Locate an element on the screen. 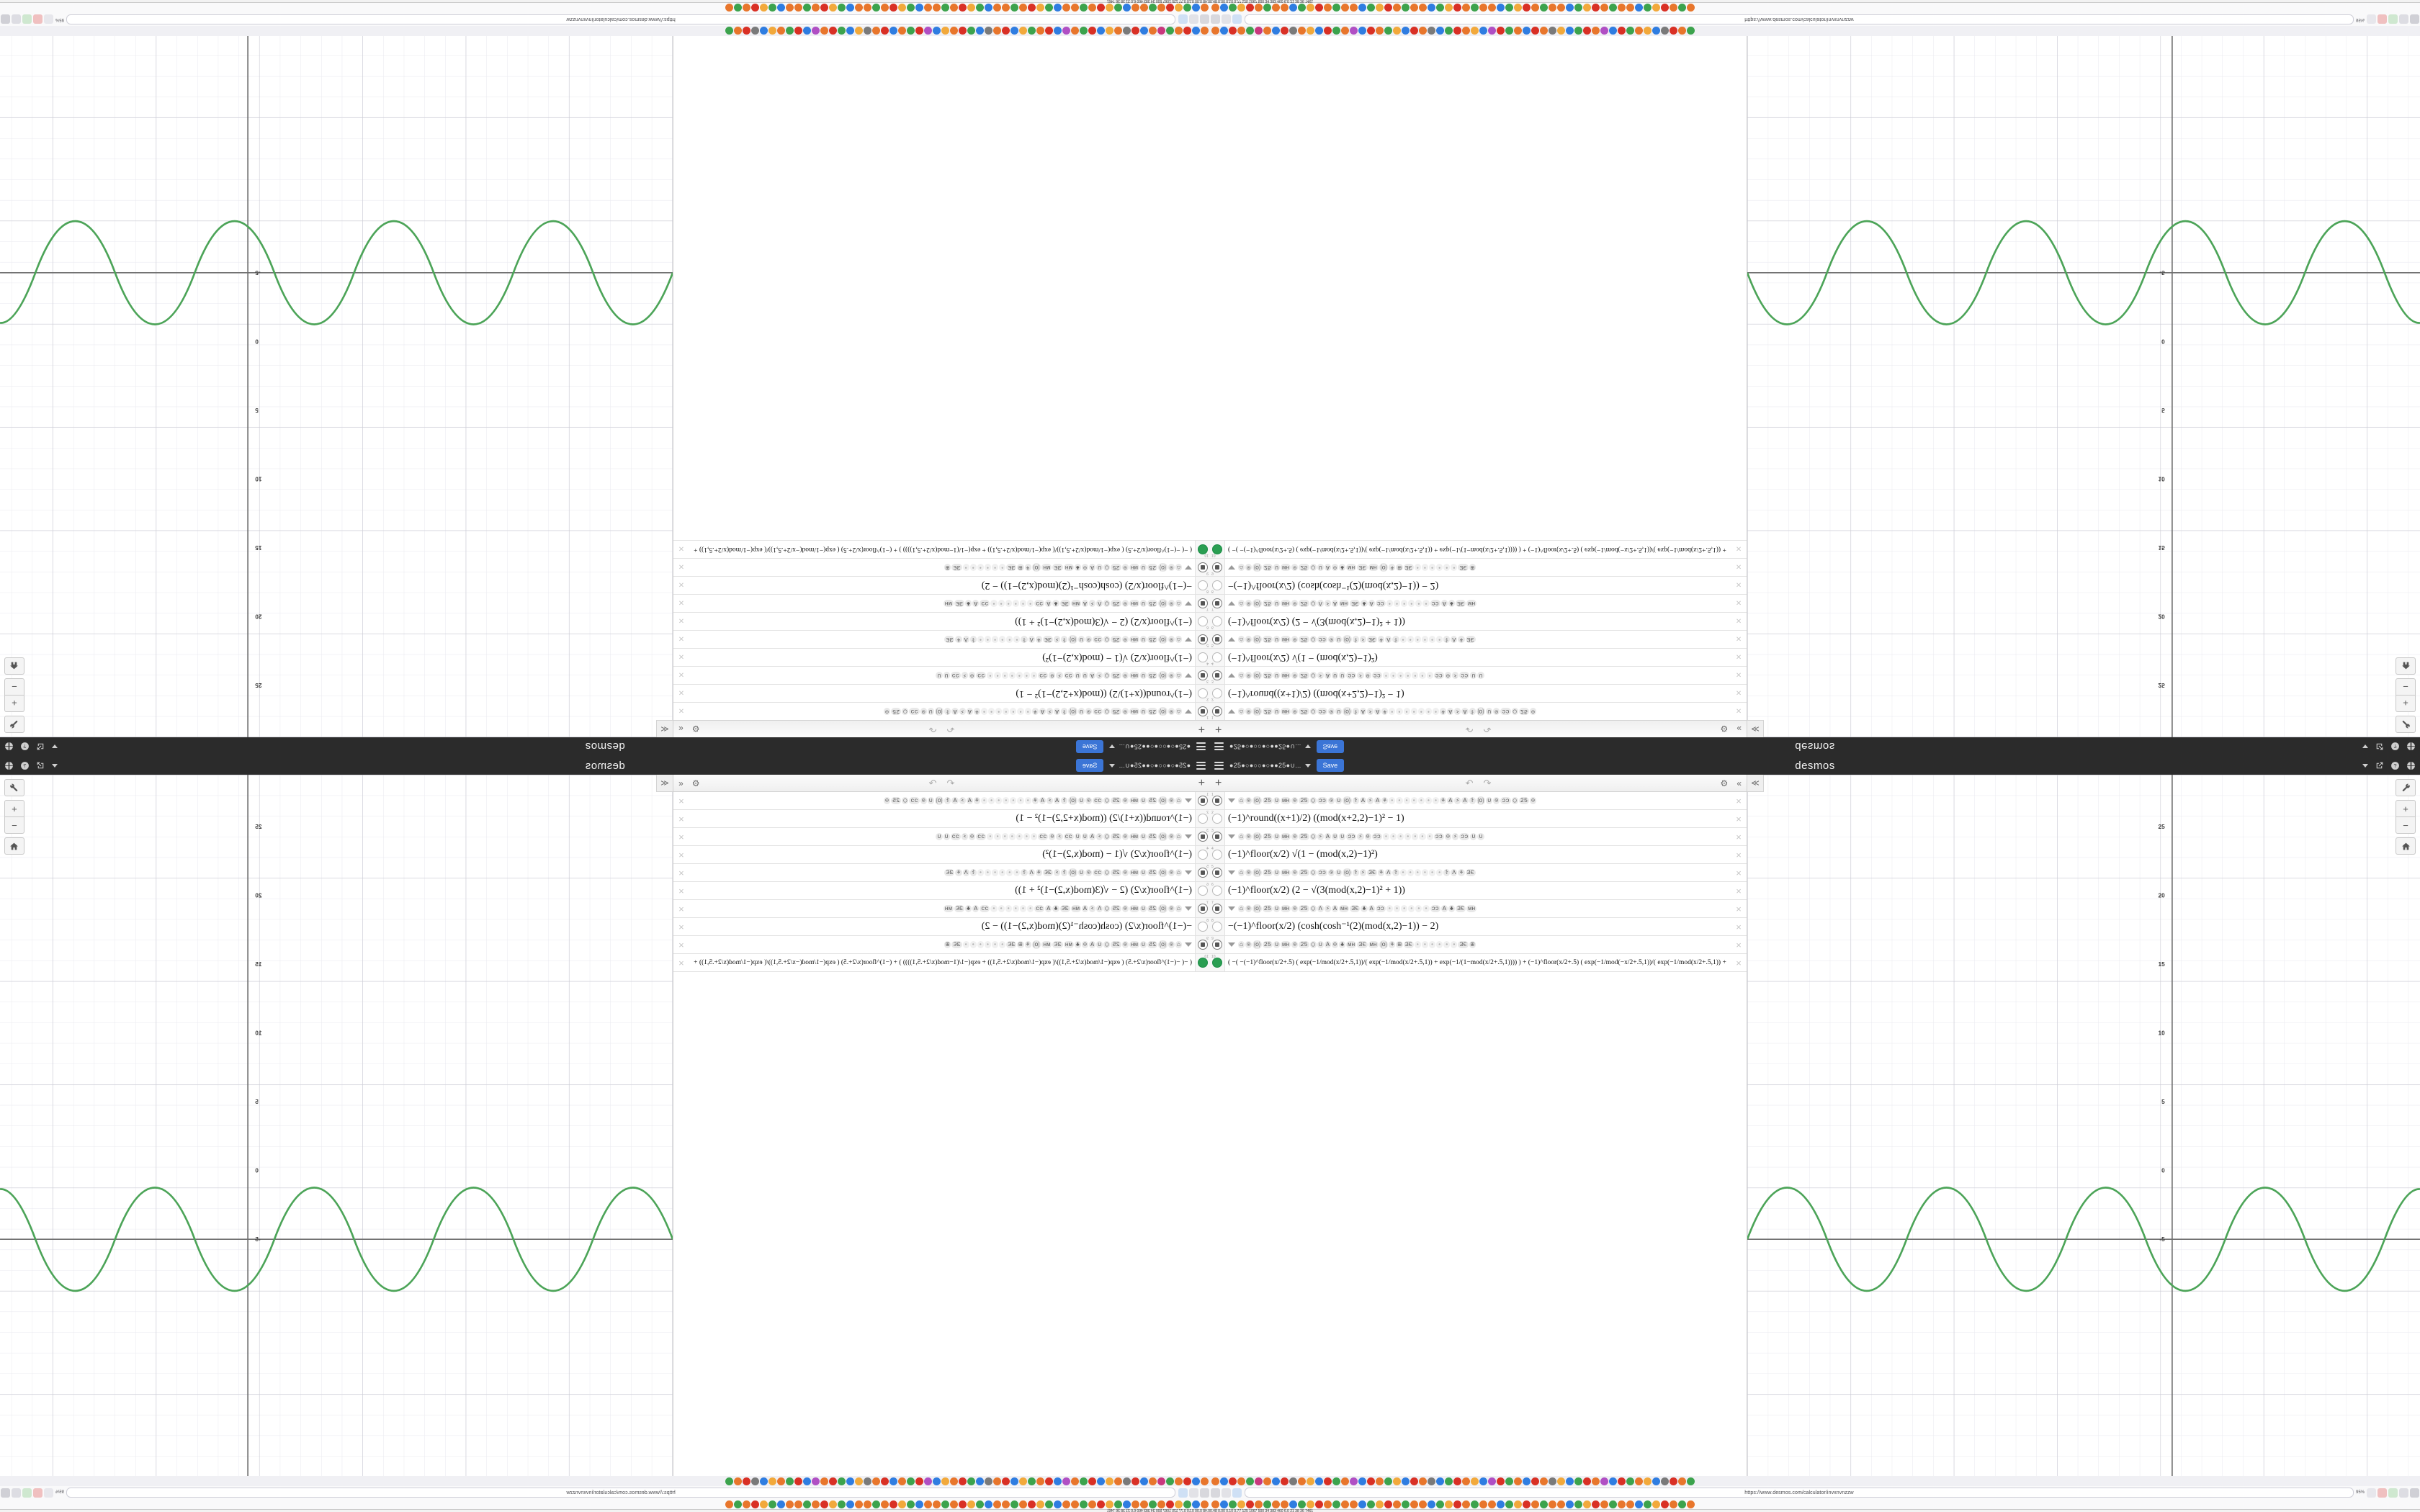 The width and height of the screenshot is (2420, 1512). browser-tabs is located at coordinates (967, 1481).